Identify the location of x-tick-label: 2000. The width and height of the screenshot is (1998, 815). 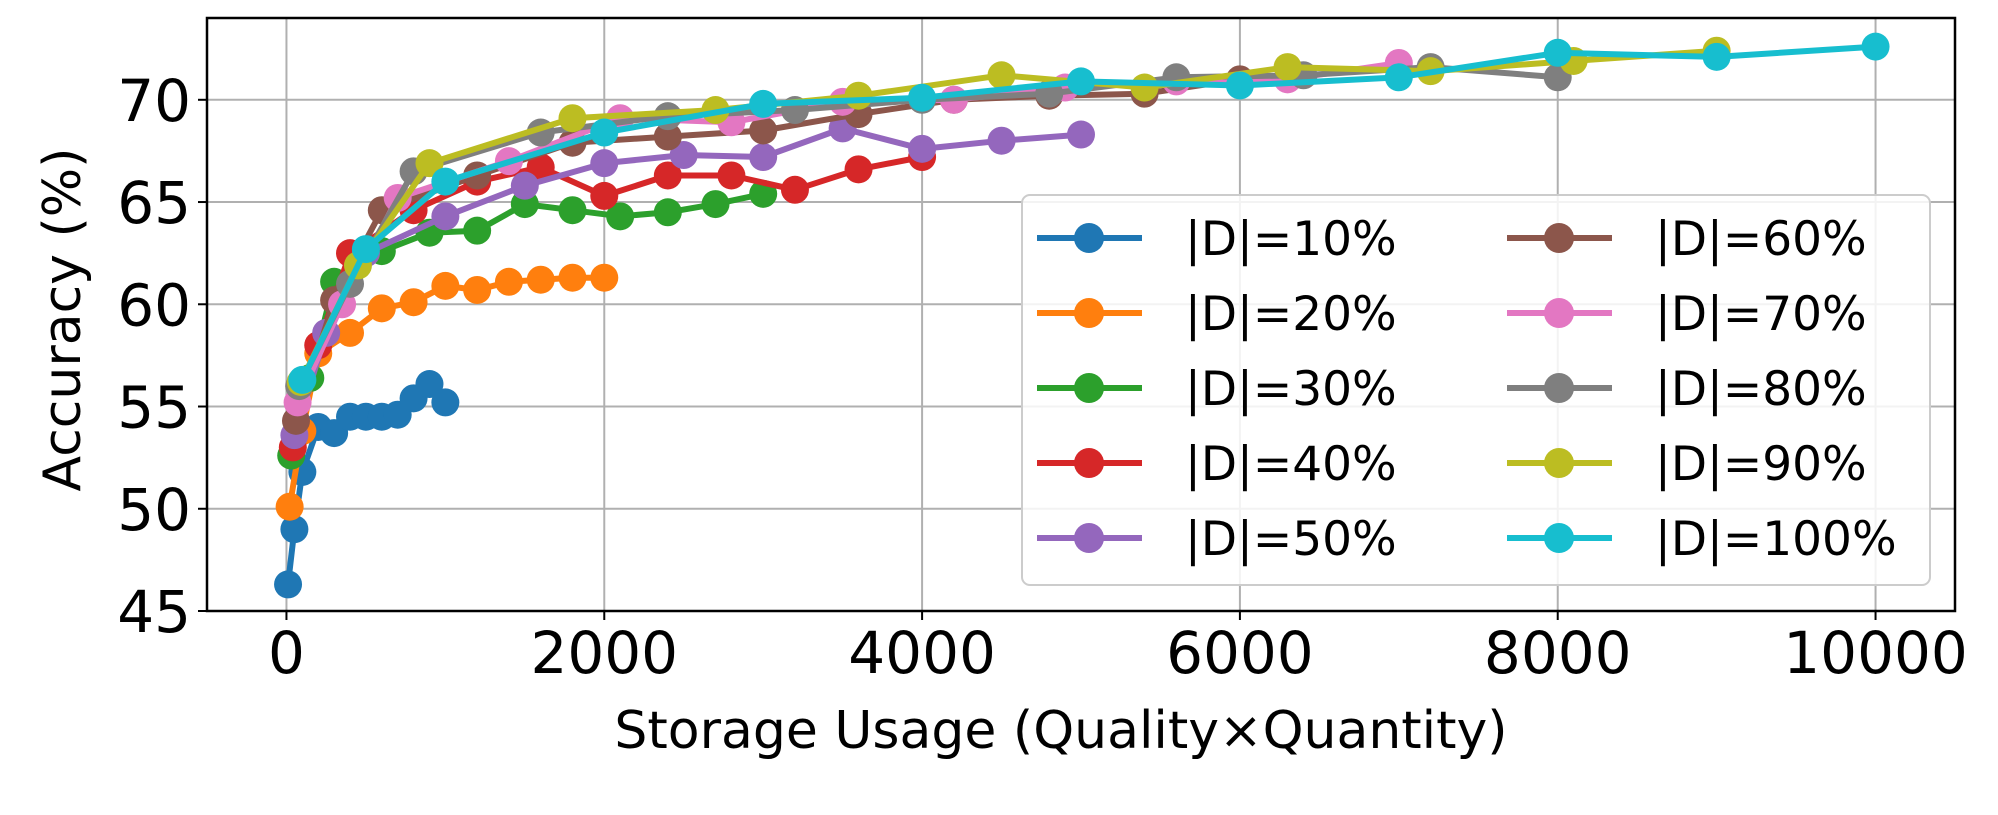
(604, 653).